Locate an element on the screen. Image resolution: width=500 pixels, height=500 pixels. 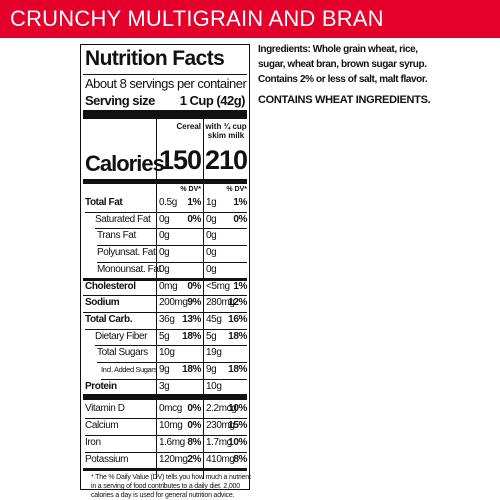
daily-value: 13% is located at coordinates (191, 319).